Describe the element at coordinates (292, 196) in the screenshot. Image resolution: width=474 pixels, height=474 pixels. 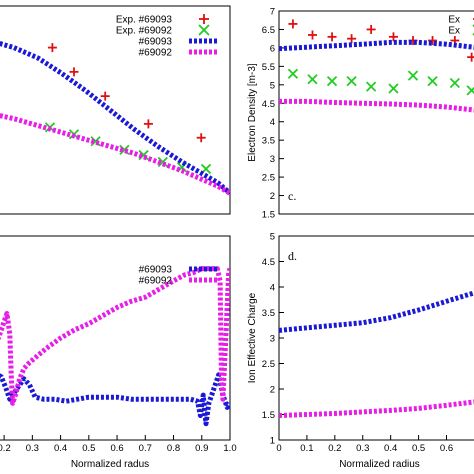
I see `panel-label: c.` at that location.